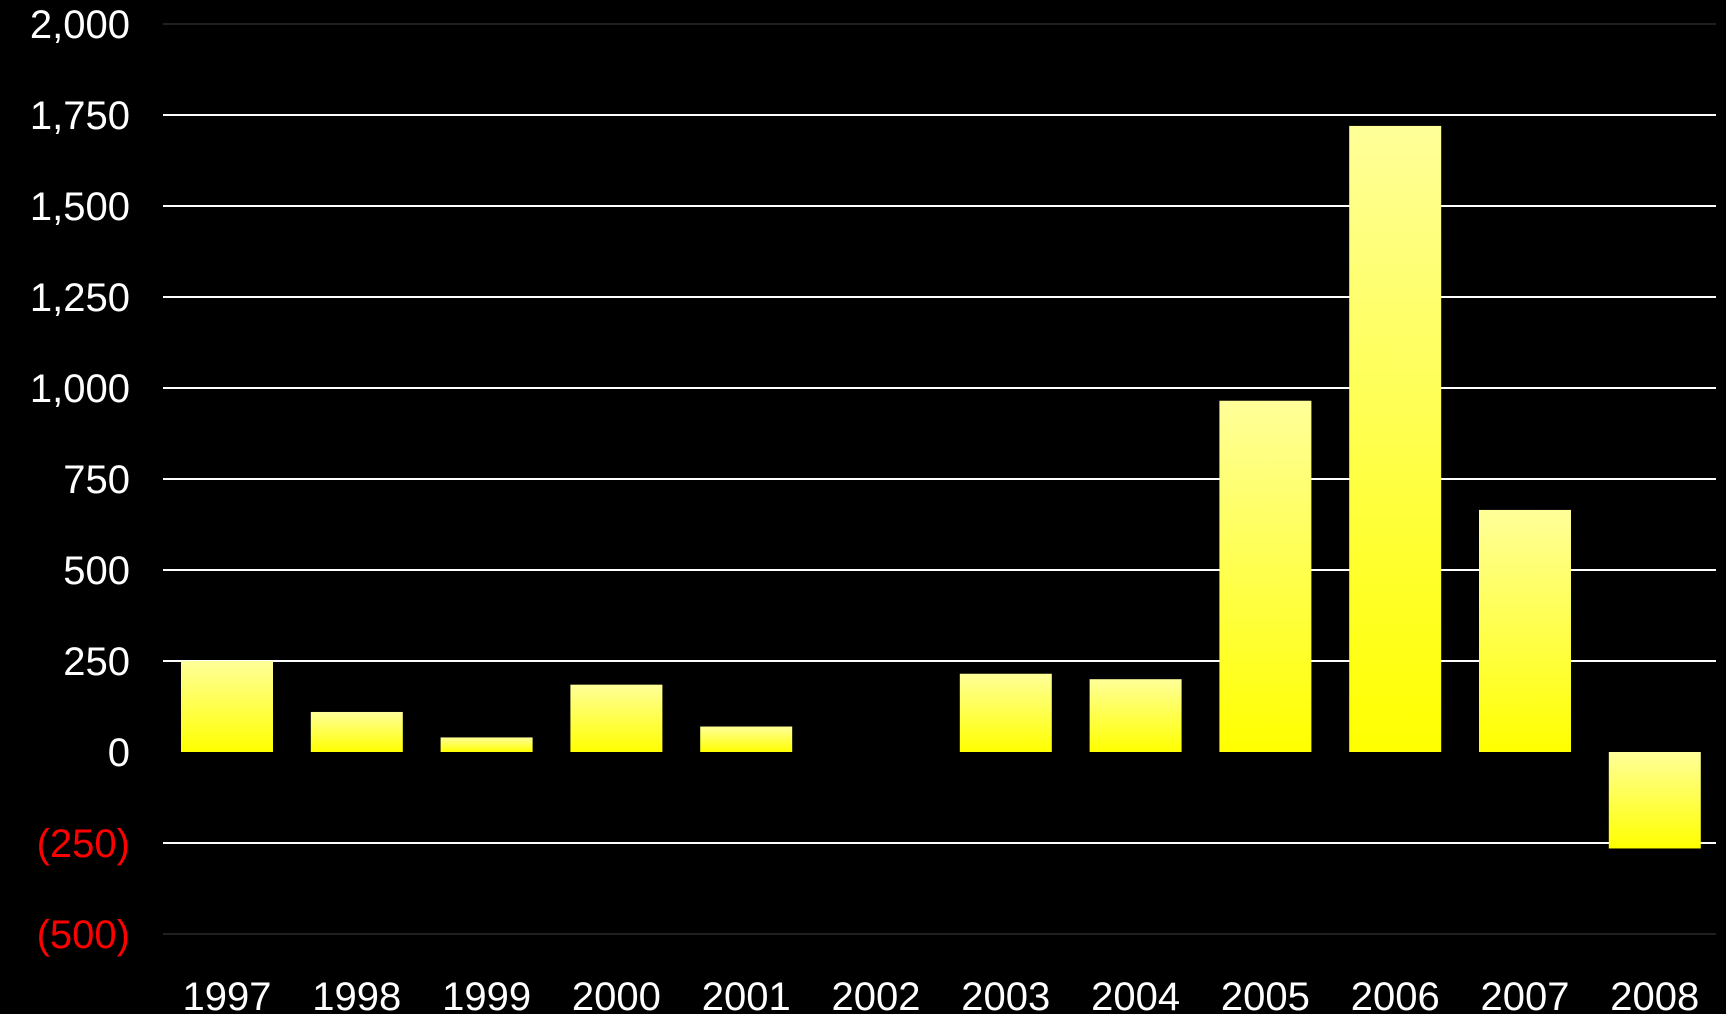  Describe the element at coordinates (1395, 994) in the screenshot. I see `x-category-label: 2006` at that location.